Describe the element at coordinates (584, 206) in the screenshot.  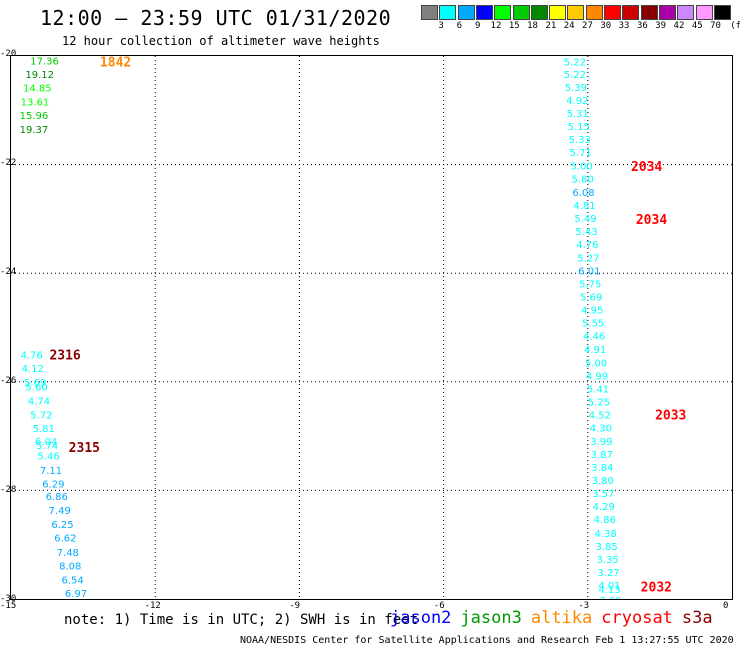
I see `wave-height-value: 4.81` at that location.